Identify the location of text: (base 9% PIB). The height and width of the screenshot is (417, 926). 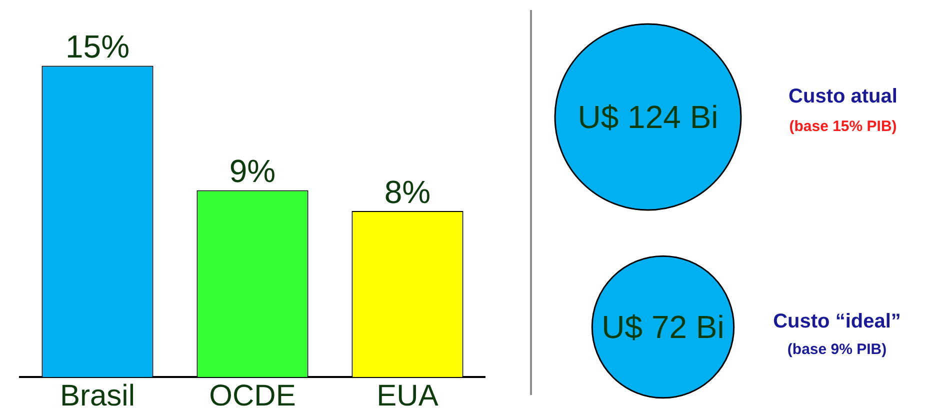
(837, 349).